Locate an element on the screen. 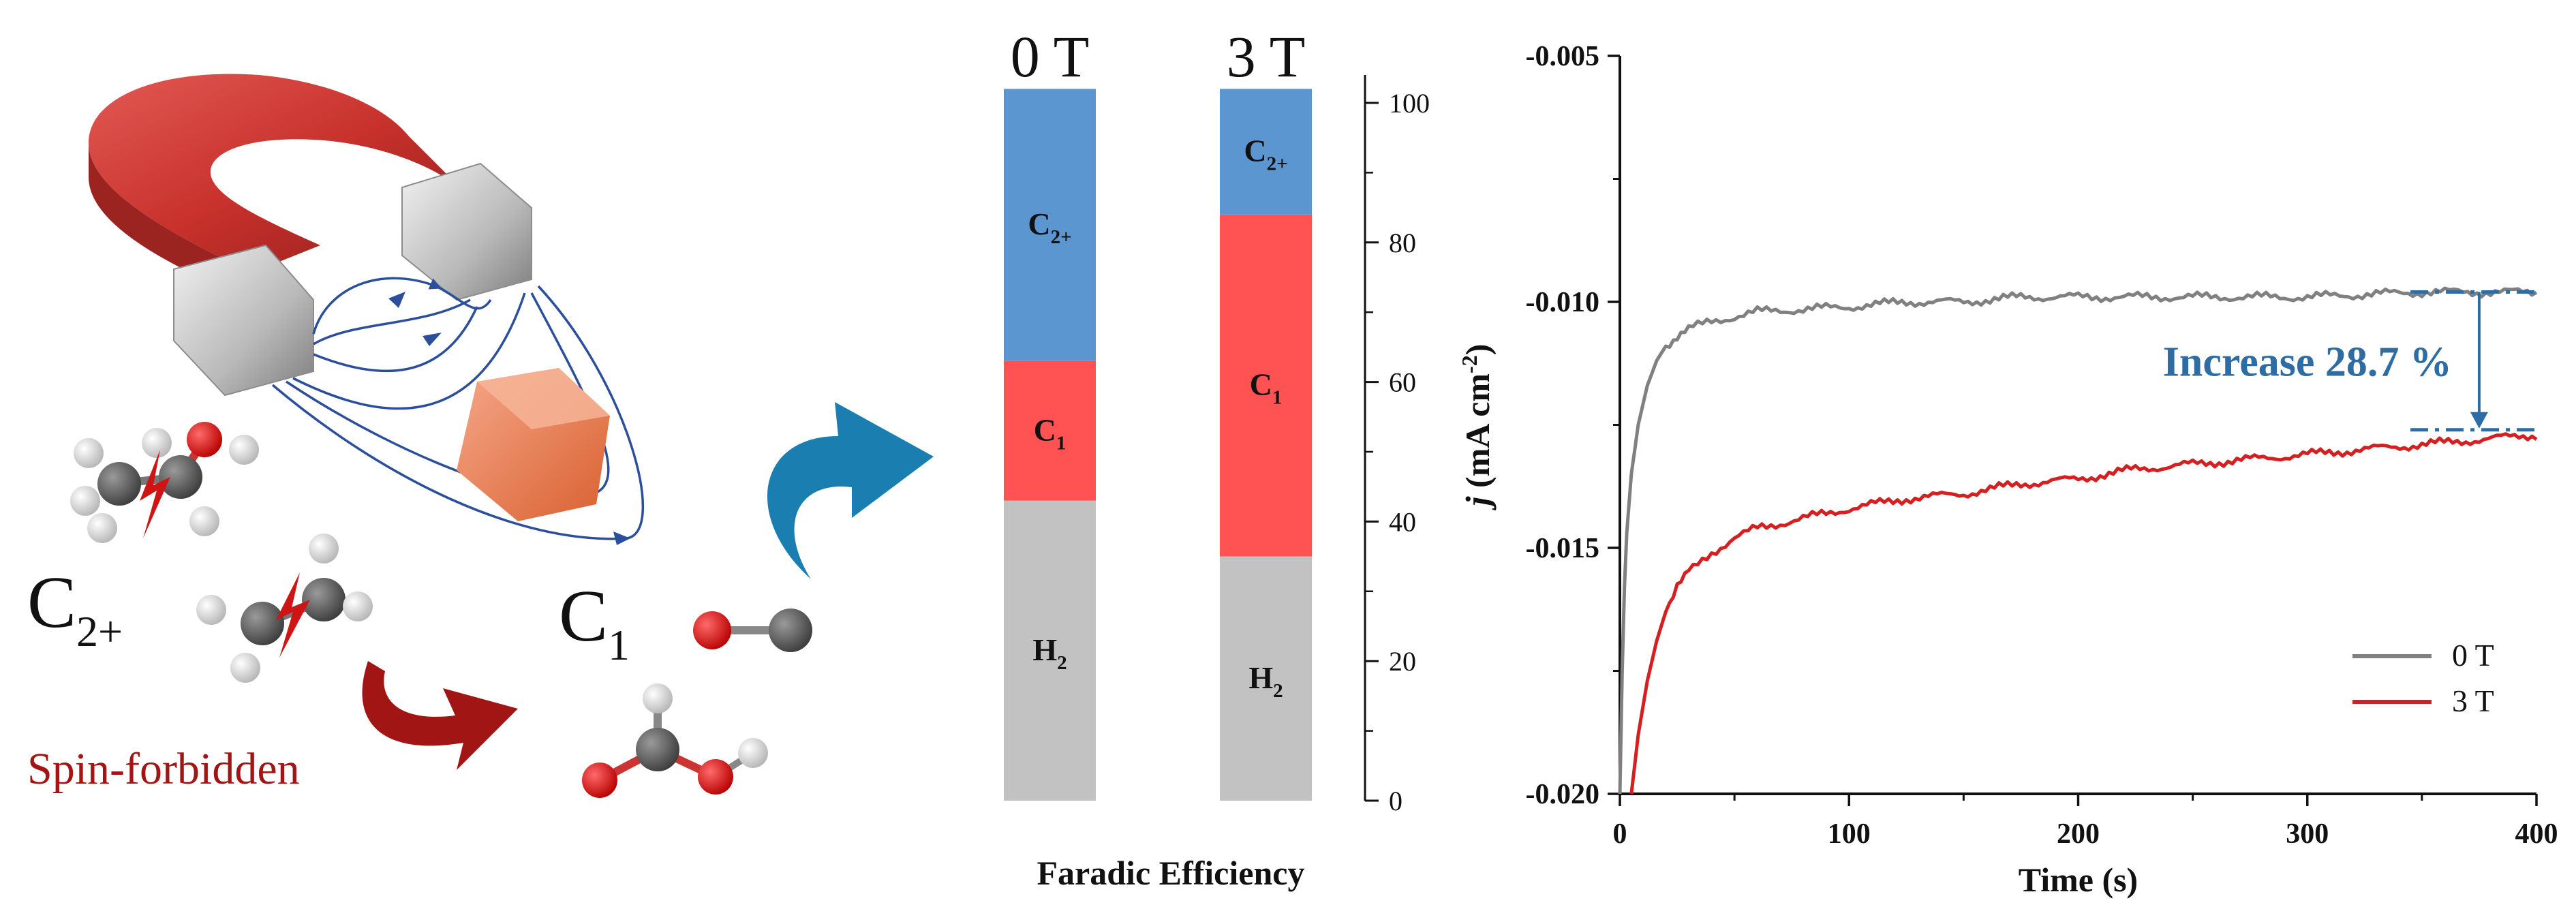 The width and height of the screenshot is (2576, 924). annotation-label: Increase 28.7 % is located at coordinates (2307, 362).